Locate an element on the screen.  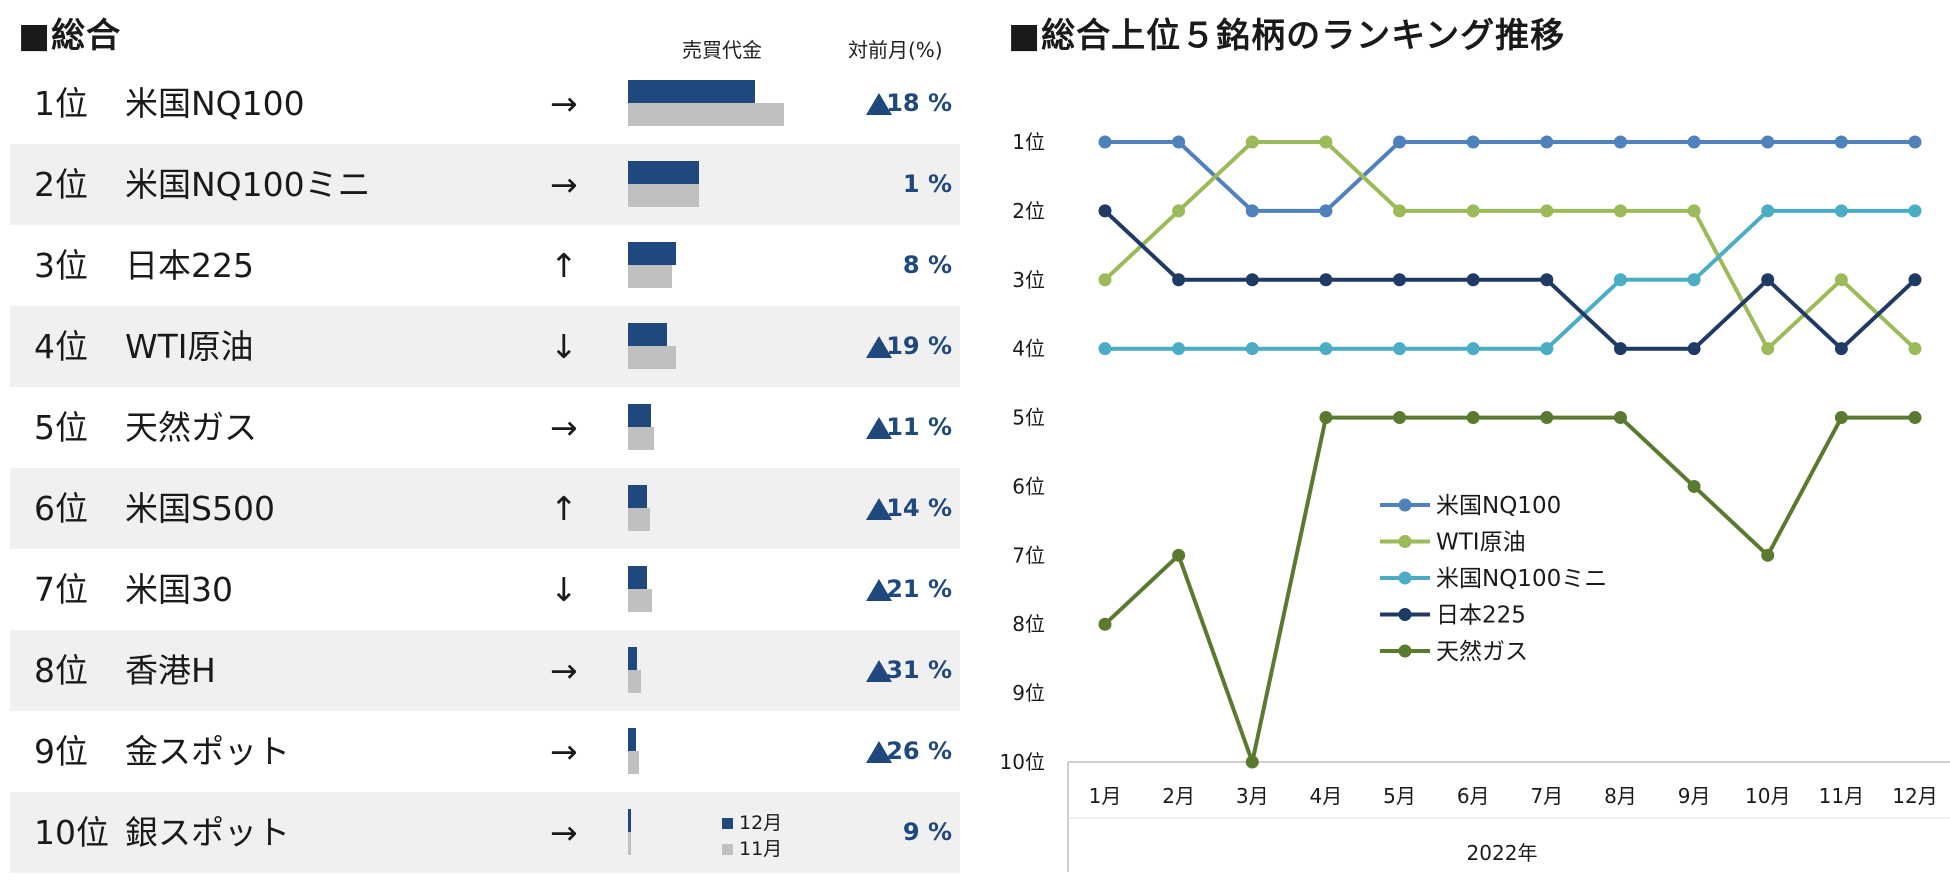
ranking-row: 4位 WTI原油 ↓ 19 % is located at coordinates (485, 346).